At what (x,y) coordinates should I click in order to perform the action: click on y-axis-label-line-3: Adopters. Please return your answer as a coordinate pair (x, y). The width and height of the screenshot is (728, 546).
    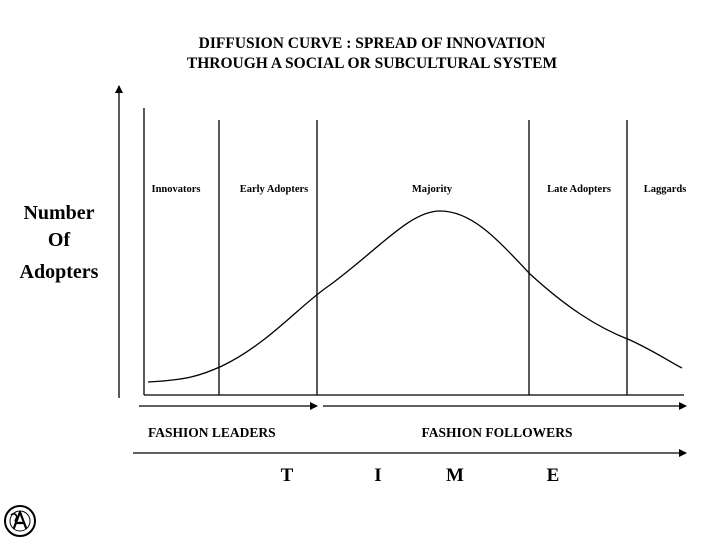
    Looking at the image, I should click on (59, 272).